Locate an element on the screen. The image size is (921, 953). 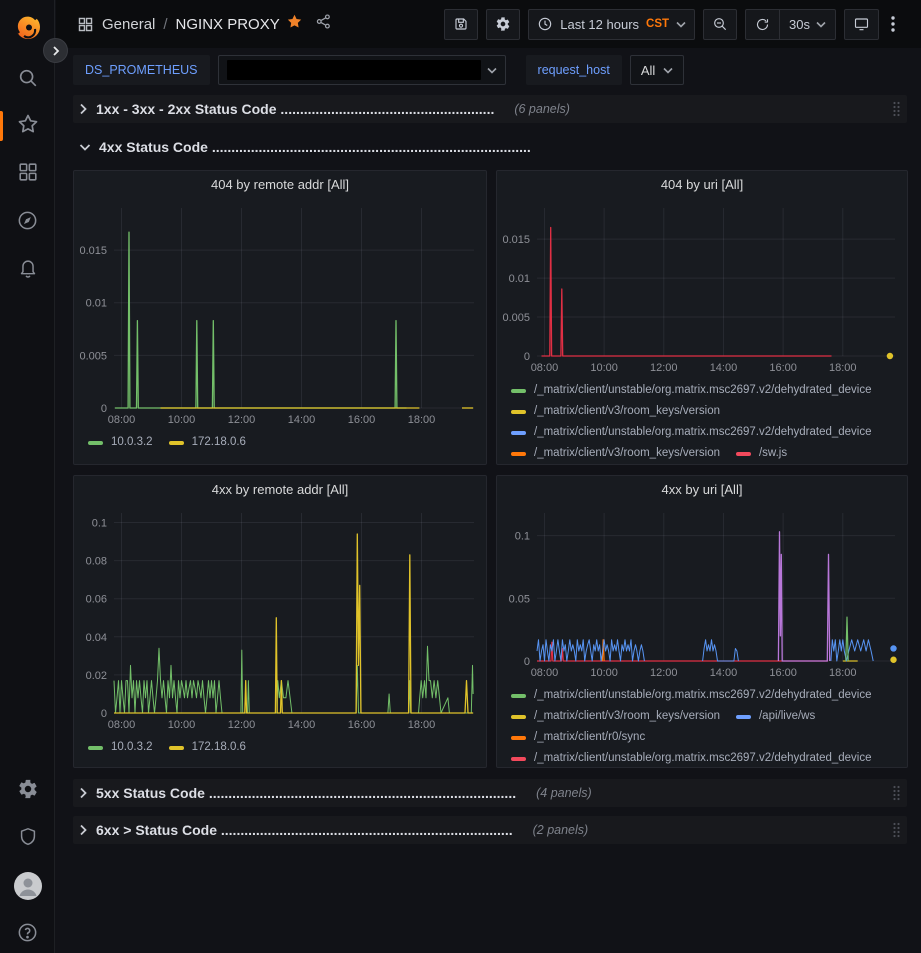
dashboards-icon is located at coordinates (27, 172).